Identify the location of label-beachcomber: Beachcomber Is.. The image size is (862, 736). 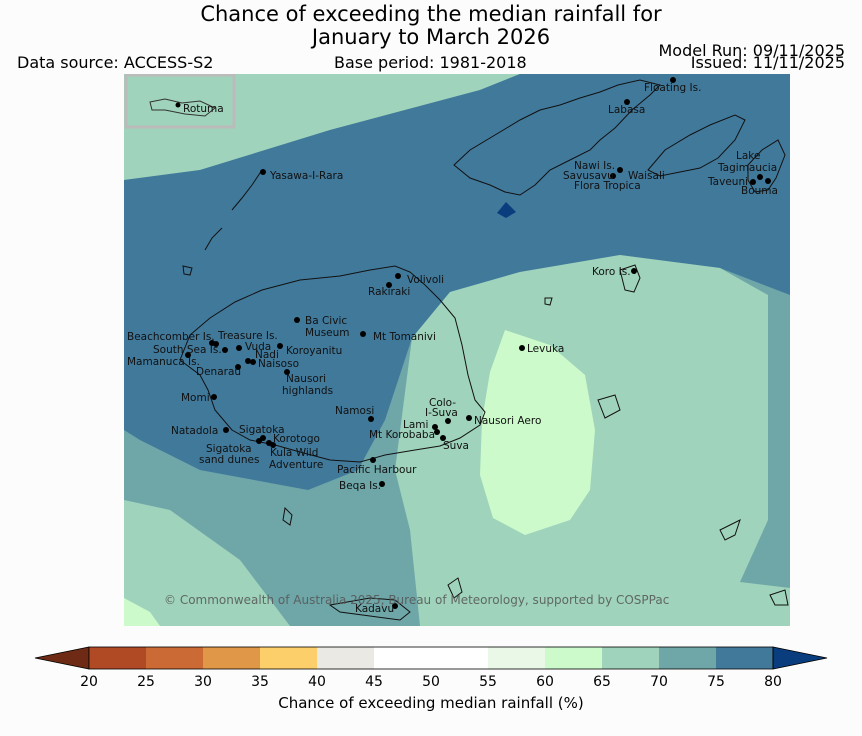
(171, 337).